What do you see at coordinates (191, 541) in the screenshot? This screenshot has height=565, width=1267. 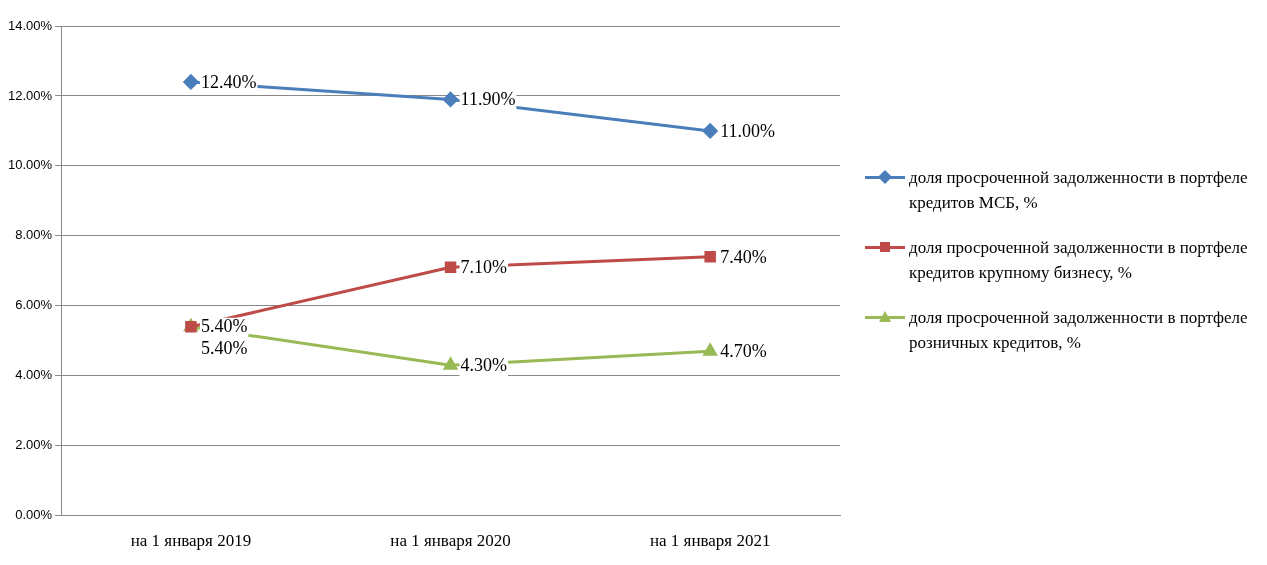 I see `x-tick-label: на 1 января 2019` at bounding box center [191, 541].